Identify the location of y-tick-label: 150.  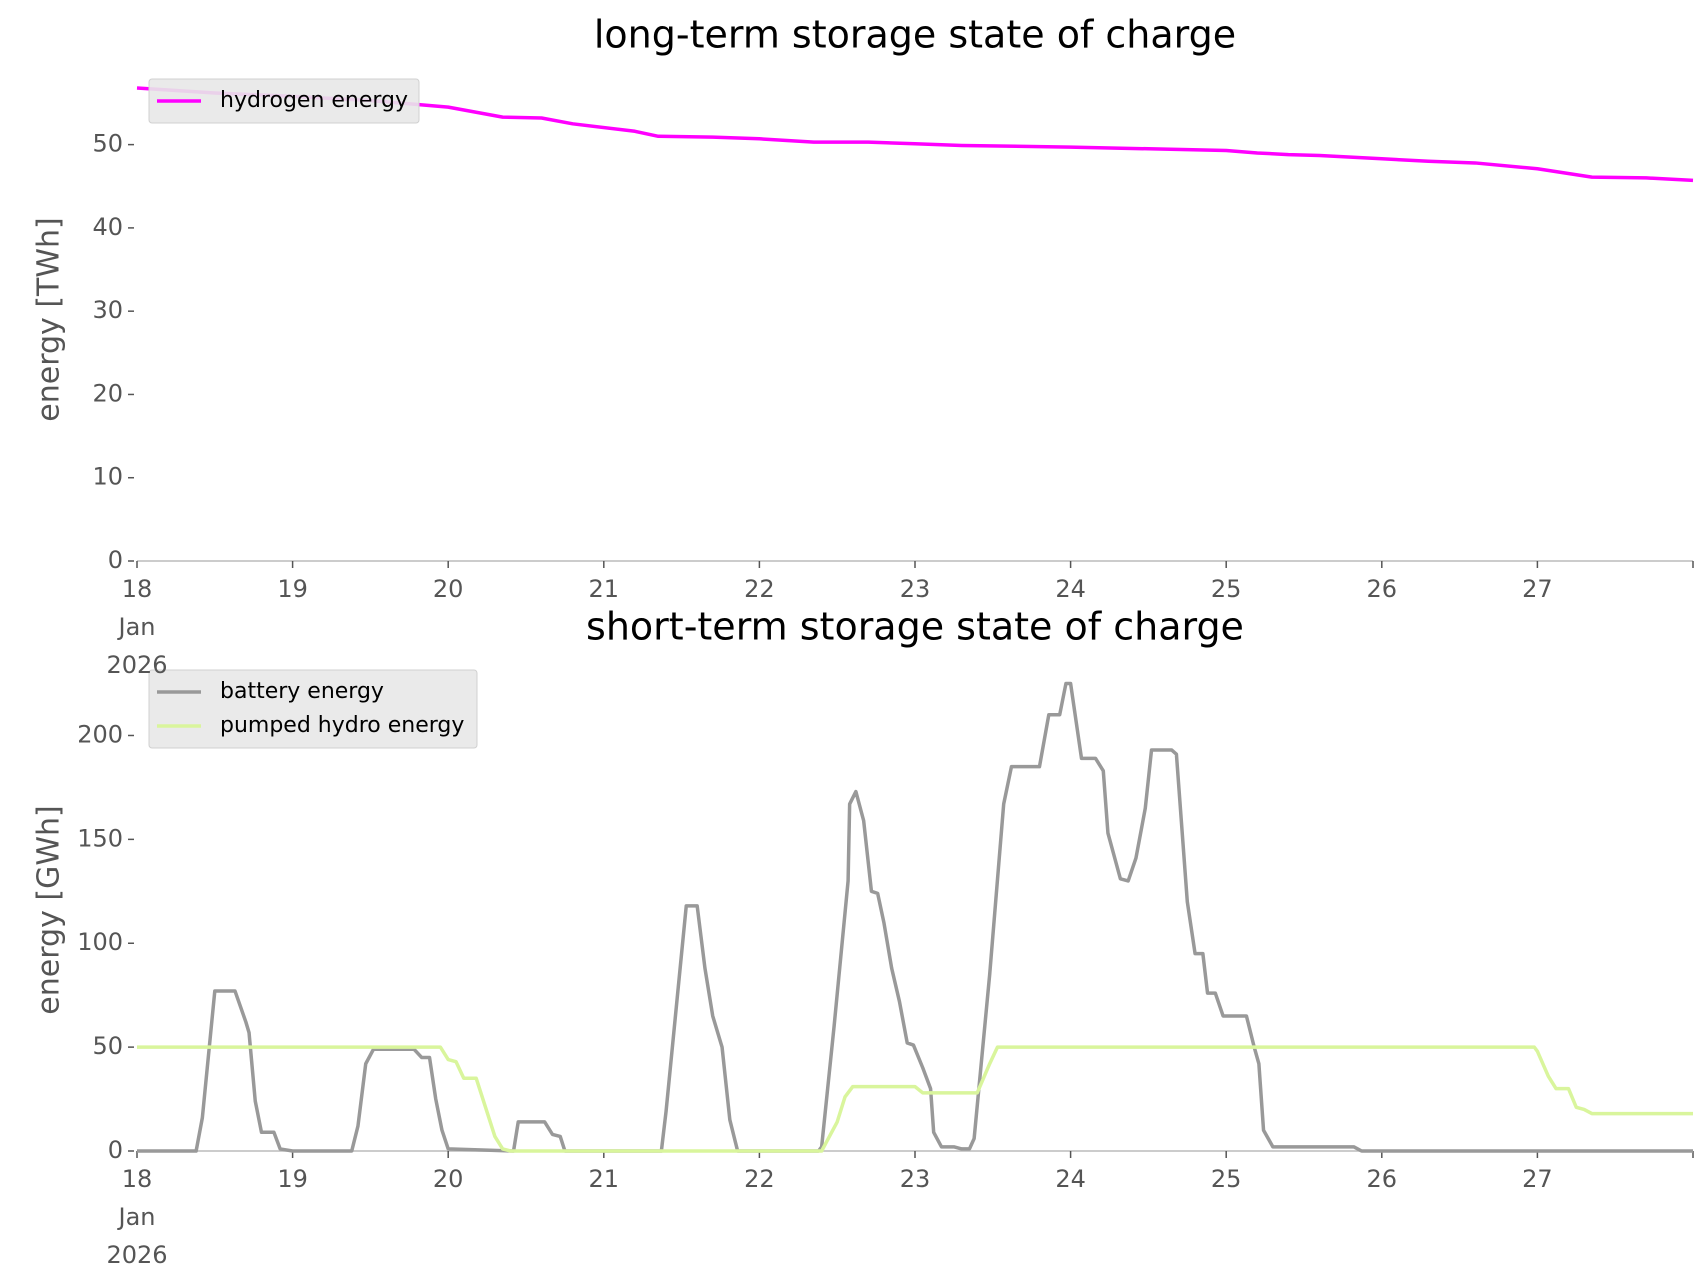
(100, 838).